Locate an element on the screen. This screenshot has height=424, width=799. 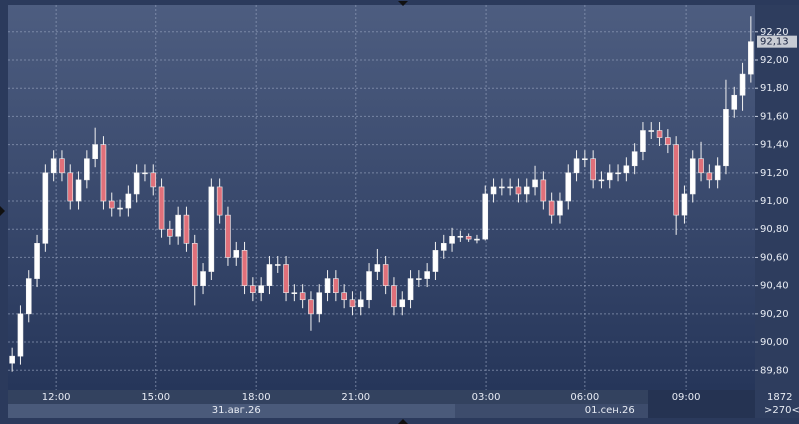
y-tick-label: 91,00 is located at coordinates (774, 201).